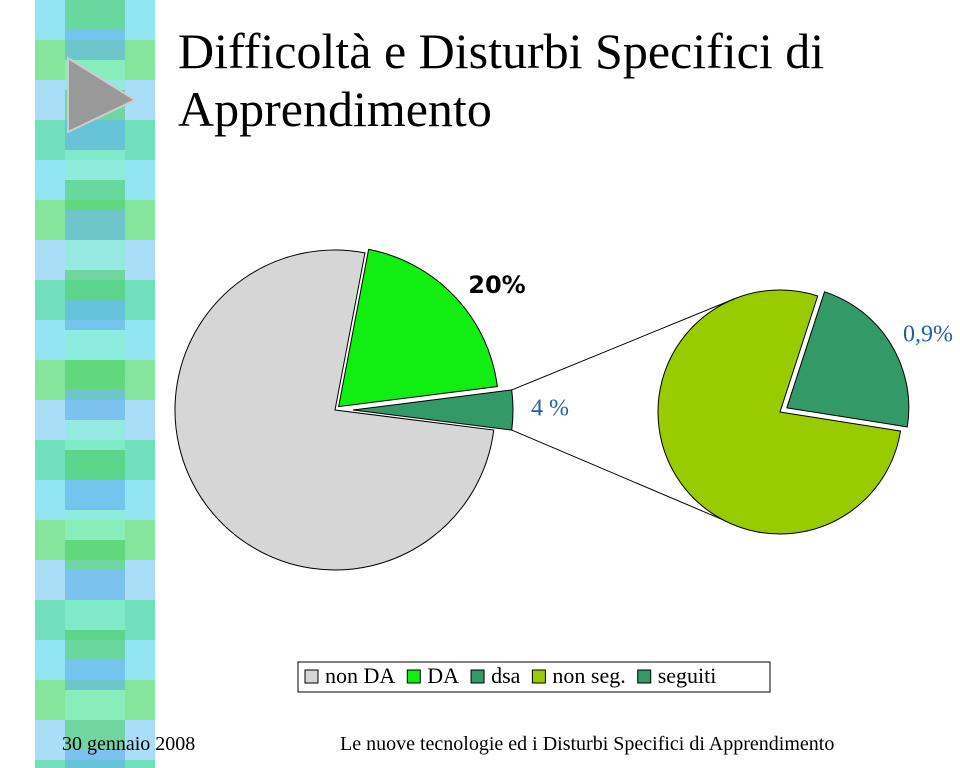 This screenshot has height=768, width=960. I want to click on legend-label: seguiti, so click(687, 675).